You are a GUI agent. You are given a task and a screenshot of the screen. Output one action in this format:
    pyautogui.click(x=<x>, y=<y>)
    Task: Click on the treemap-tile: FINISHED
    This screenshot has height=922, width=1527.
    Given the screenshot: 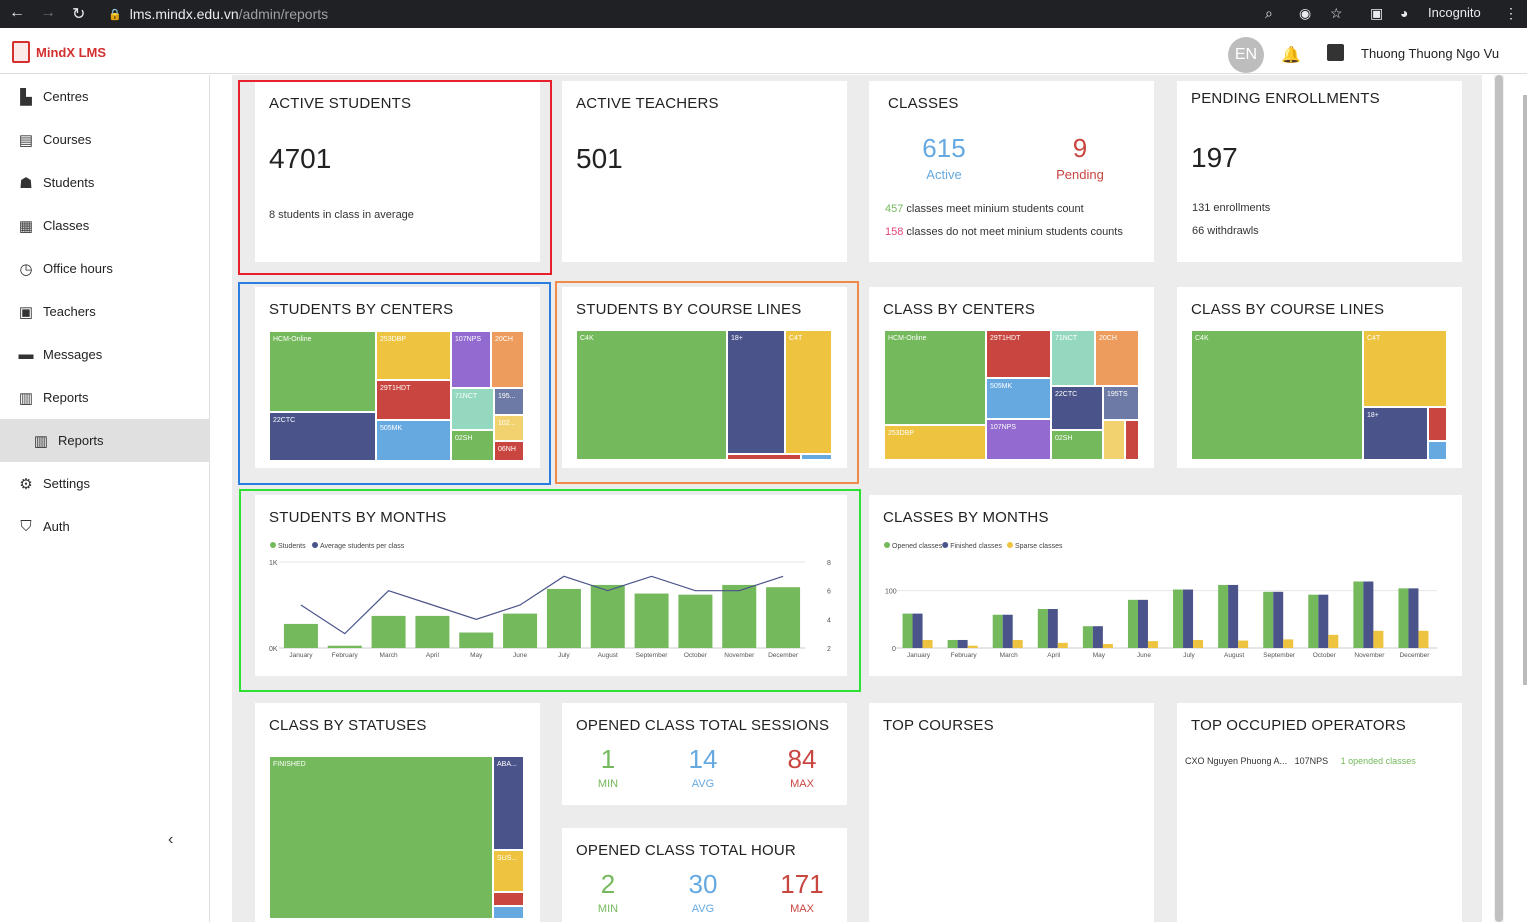 What is the action you would take?
    pyautogui.click(x=381, y=837)
    